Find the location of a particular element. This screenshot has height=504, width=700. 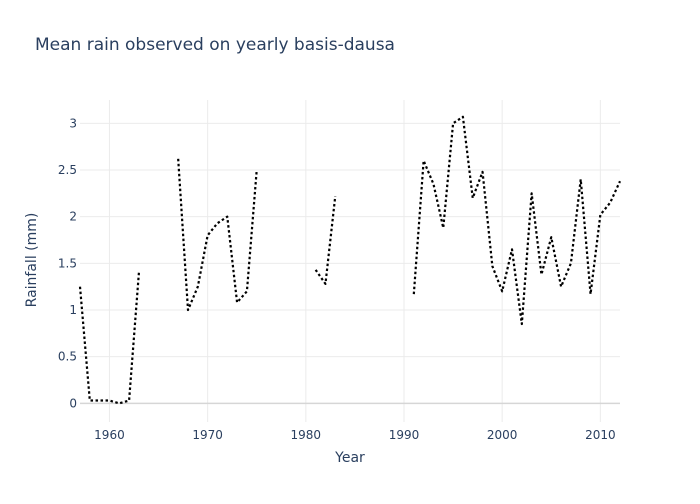

chart-title: Mean rain observed on yearly basis-dausa is located at coordinates (215, 45).